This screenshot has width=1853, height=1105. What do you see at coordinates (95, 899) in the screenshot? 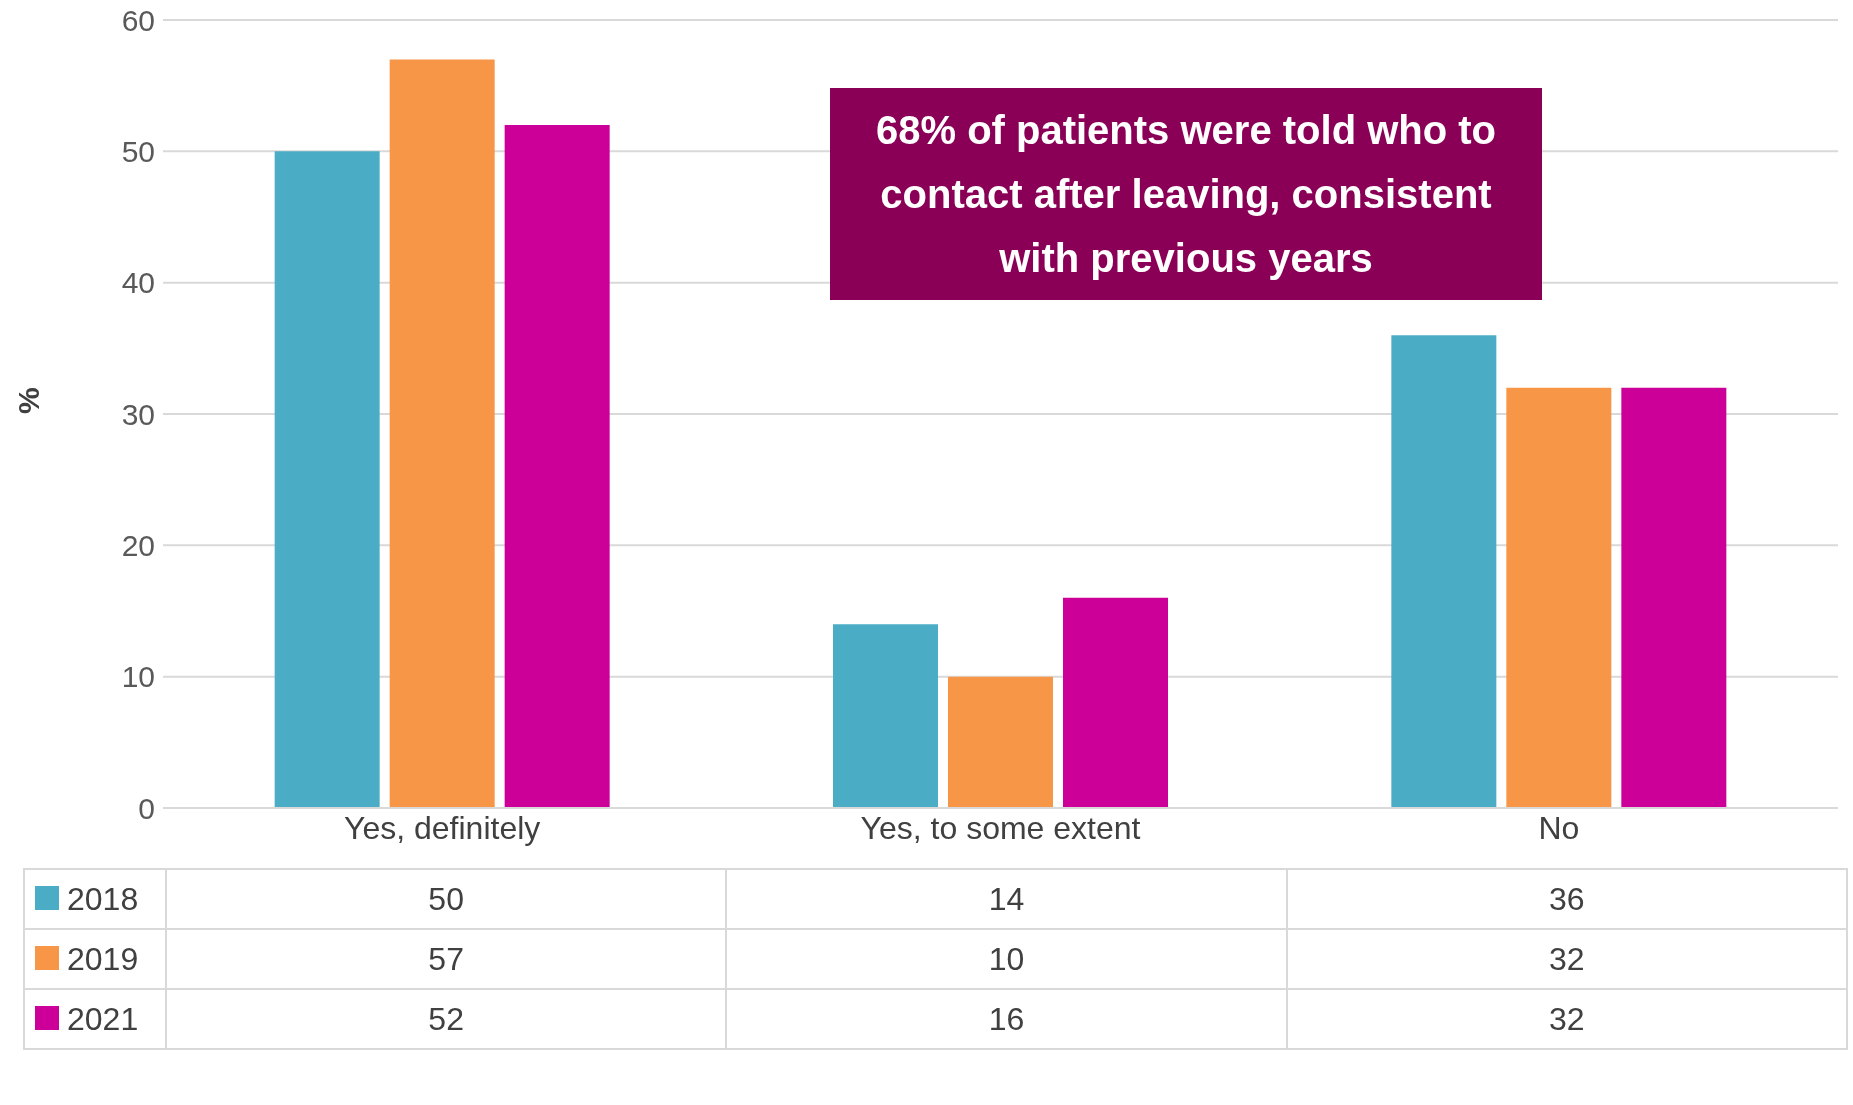
I see `legend-label: 2018` at bounding box center [95, 899].